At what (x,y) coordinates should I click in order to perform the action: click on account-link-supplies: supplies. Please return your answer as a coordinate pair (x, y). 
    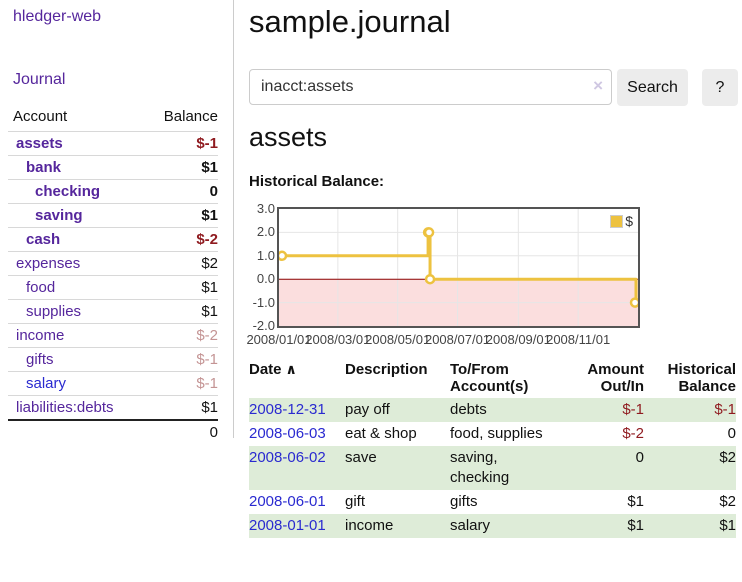
    Looking at the image, I should click on (54, 311).